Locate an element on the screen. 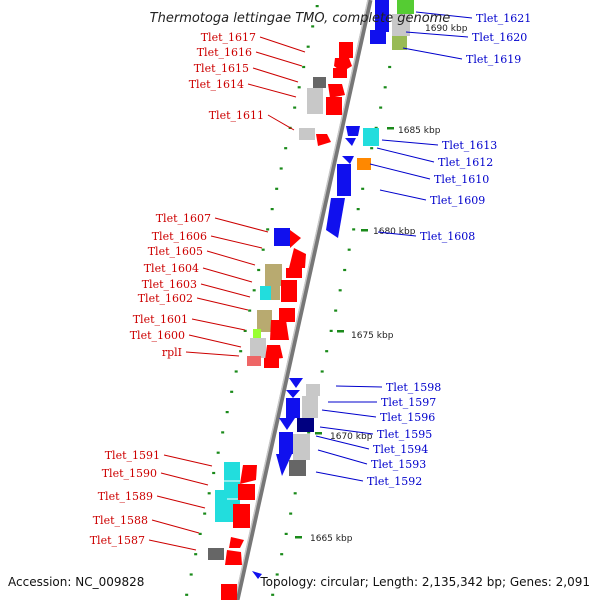  gene-label: Tlet_1593 is located at coordinates (398, 464).